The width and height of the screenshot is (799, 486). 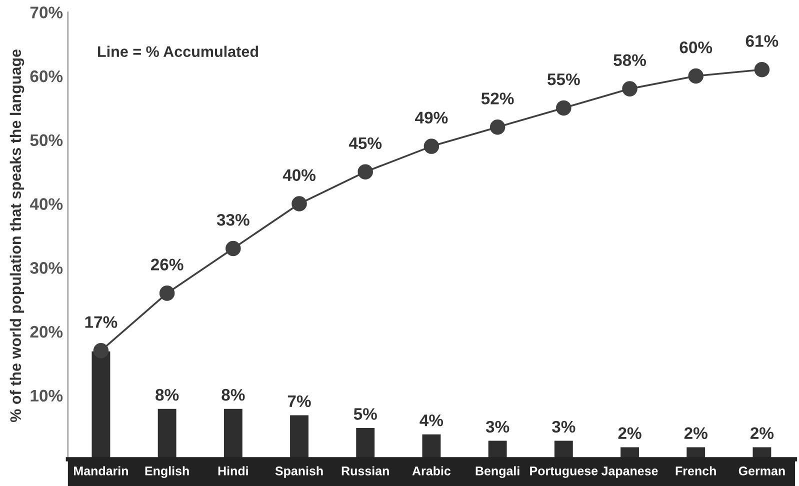 I want to click on data-label: 33%, so click(x=233, y=220).